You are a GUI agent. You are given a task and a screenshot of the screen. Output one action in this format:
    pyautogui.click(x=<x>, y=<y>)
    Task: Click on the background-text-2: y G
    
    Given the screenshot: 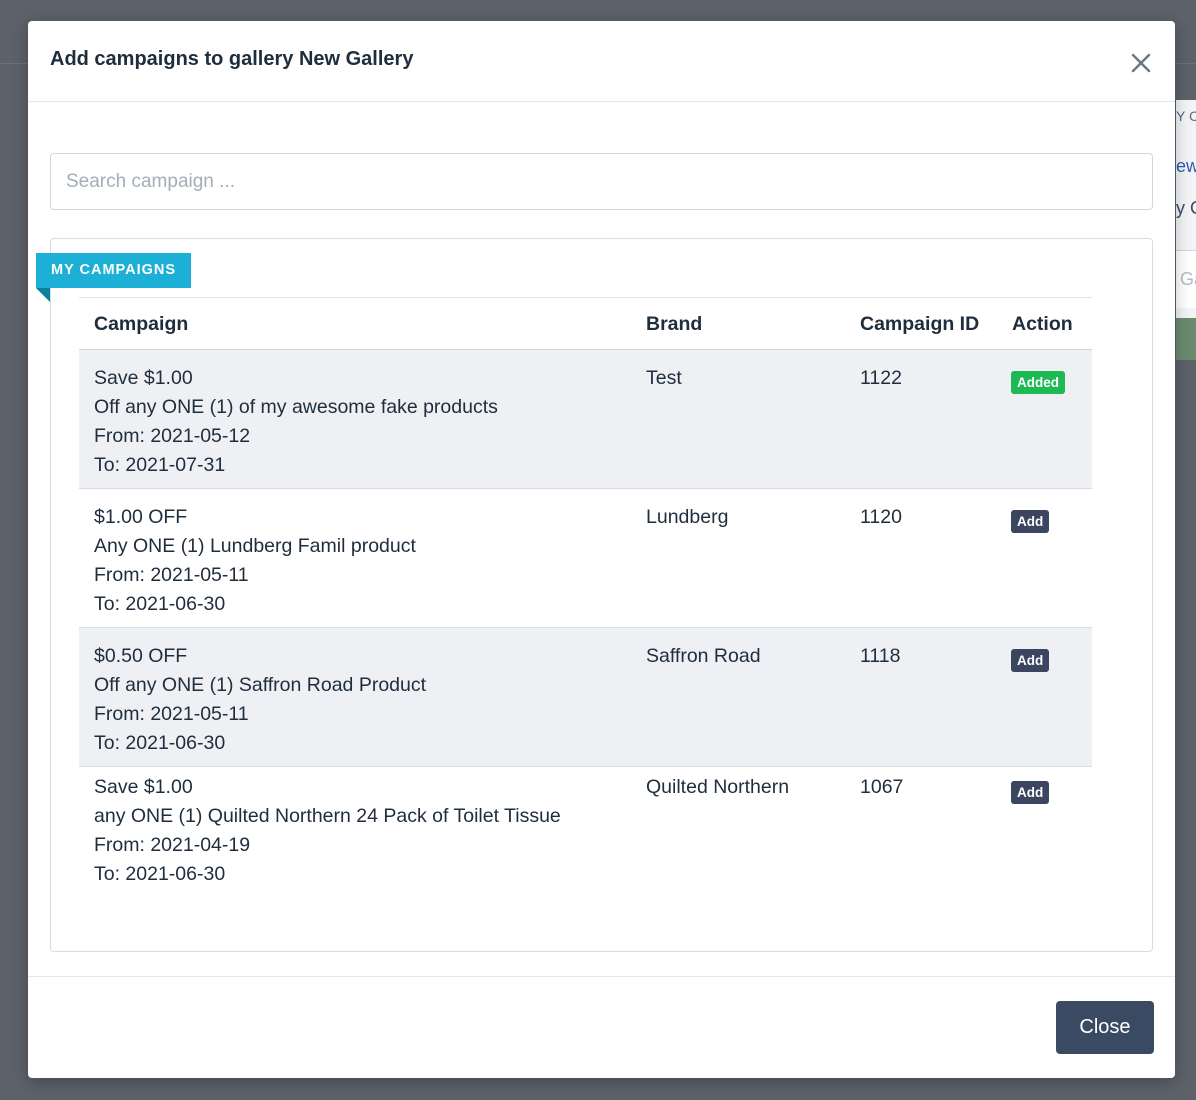 What is the action you would take?
    pyautogui.click(x=1186, y=208)
    